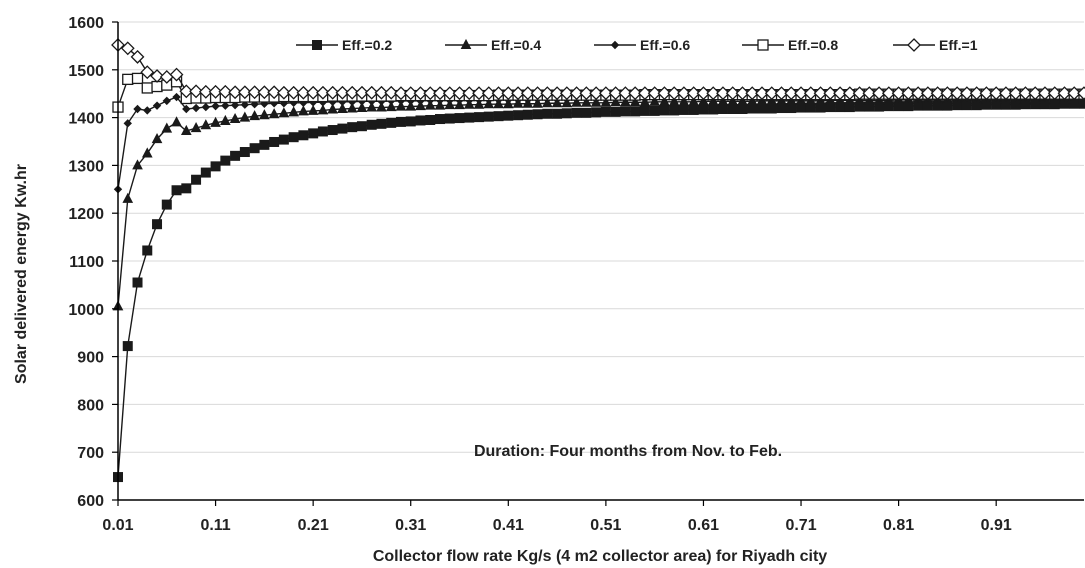 The image size is (1085, 568). Describe the element at coordinates (813, 45) in the screenshot. I see `legend-label: Eff.=0.8` at that location.